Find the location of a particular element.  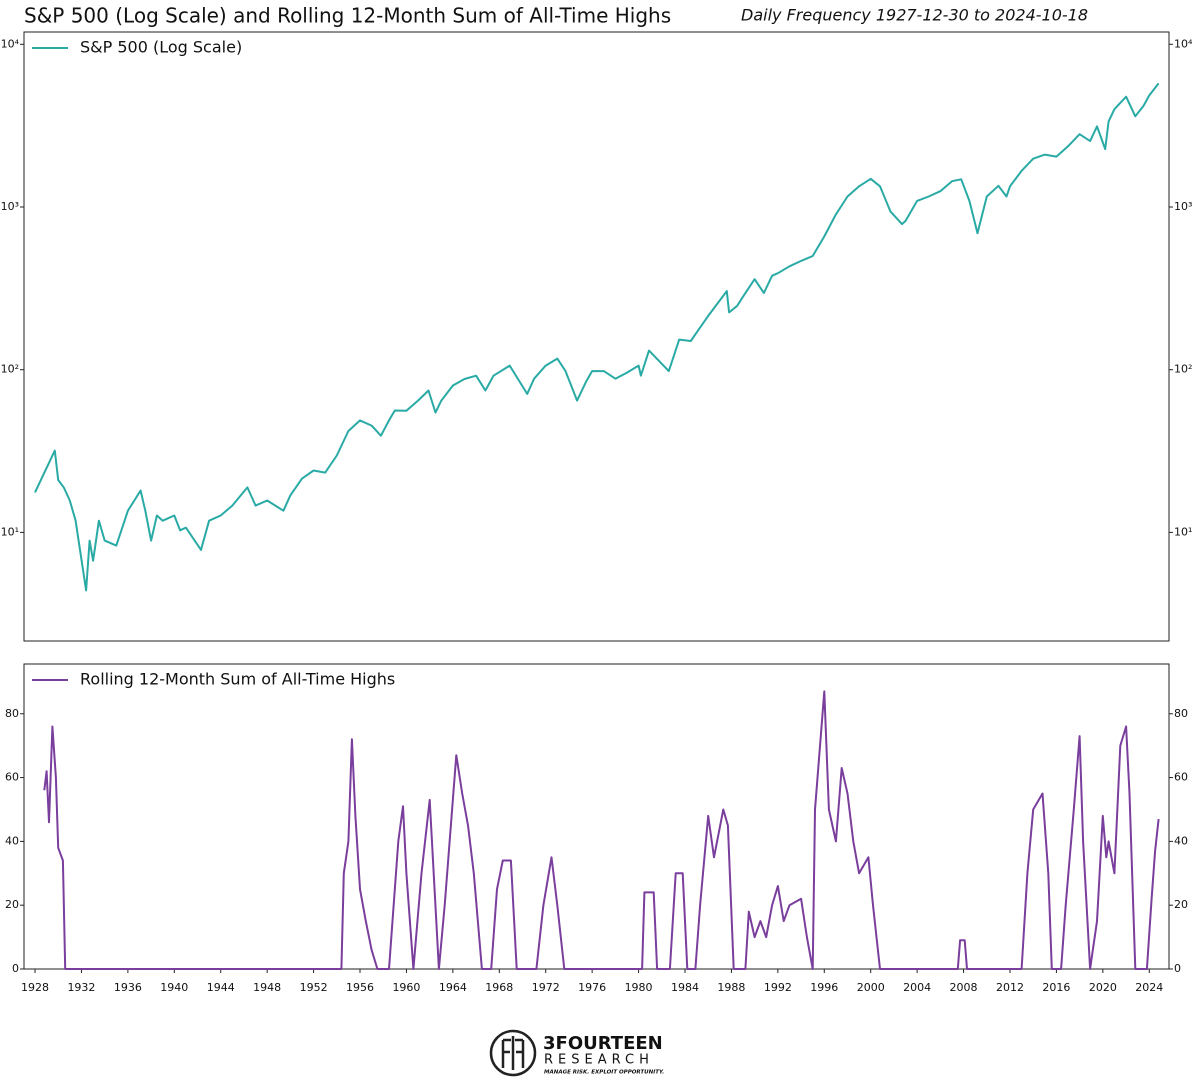

x-tick-label: 1944 is located at coordinates (221, 987).